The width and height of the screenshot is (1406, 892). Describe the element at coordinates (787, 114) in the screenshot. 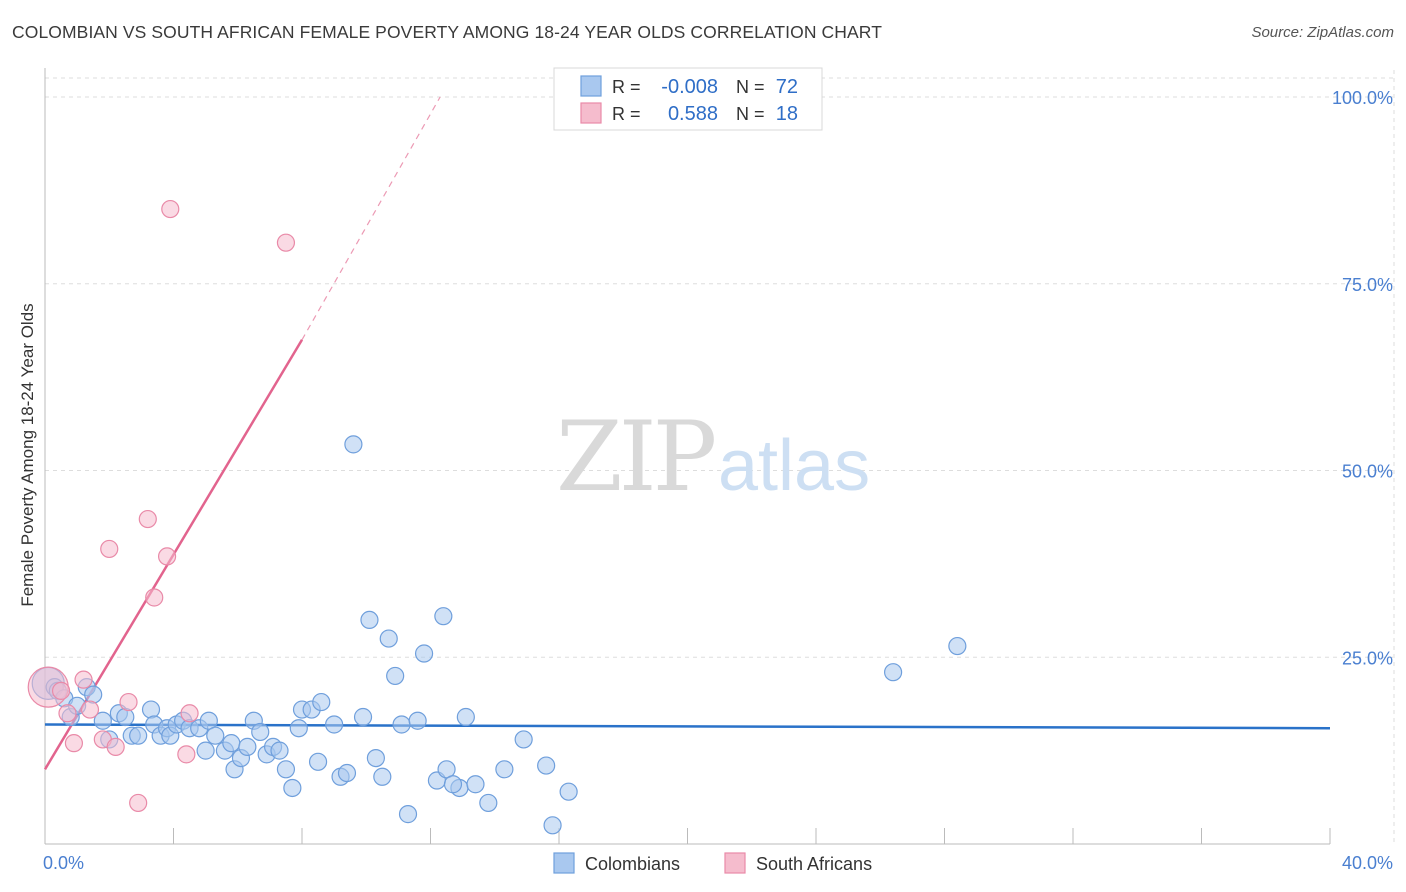

I see `legend-n-value-pink: 18` at that location.